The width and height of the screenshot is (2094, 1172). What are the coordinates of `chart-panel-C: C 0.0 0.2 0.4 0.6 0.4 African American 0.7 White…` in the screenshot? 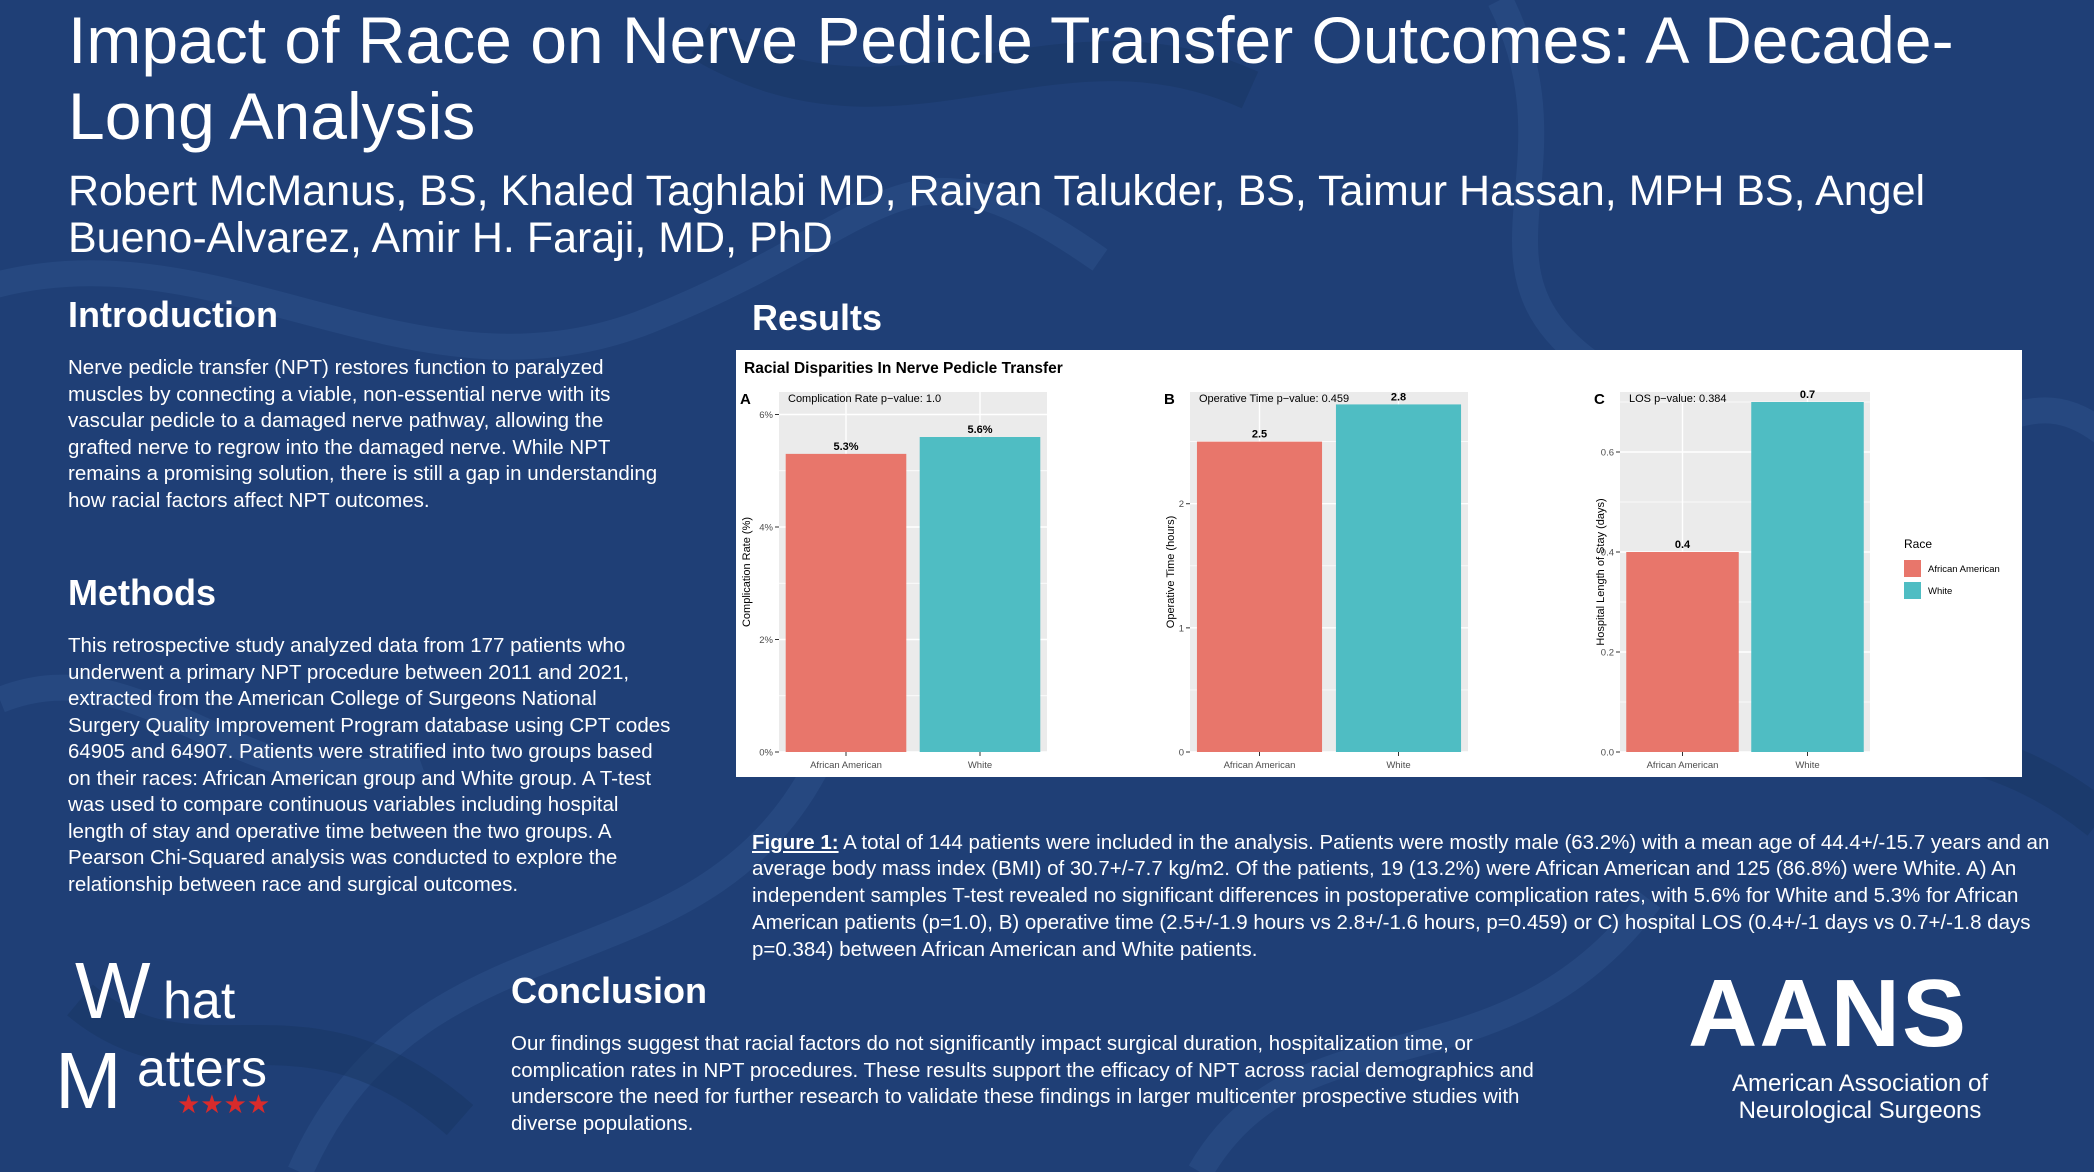 It's located at (1732, 580).